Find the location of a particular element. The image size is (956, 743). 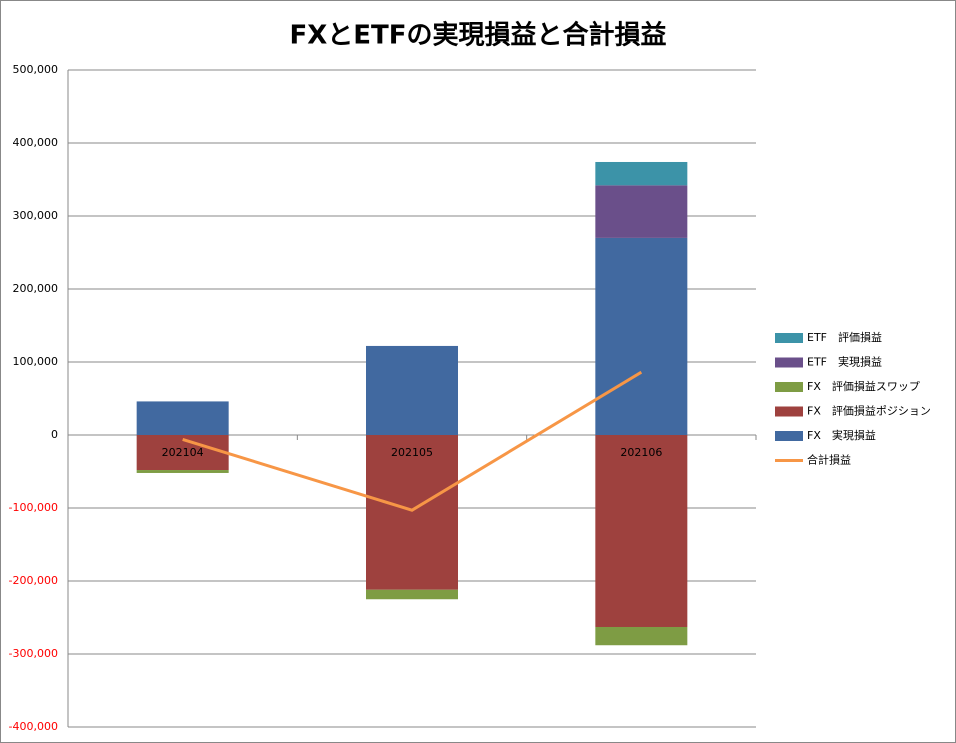

y-tick-label: 300,000 is located at coordinates (36, 215).